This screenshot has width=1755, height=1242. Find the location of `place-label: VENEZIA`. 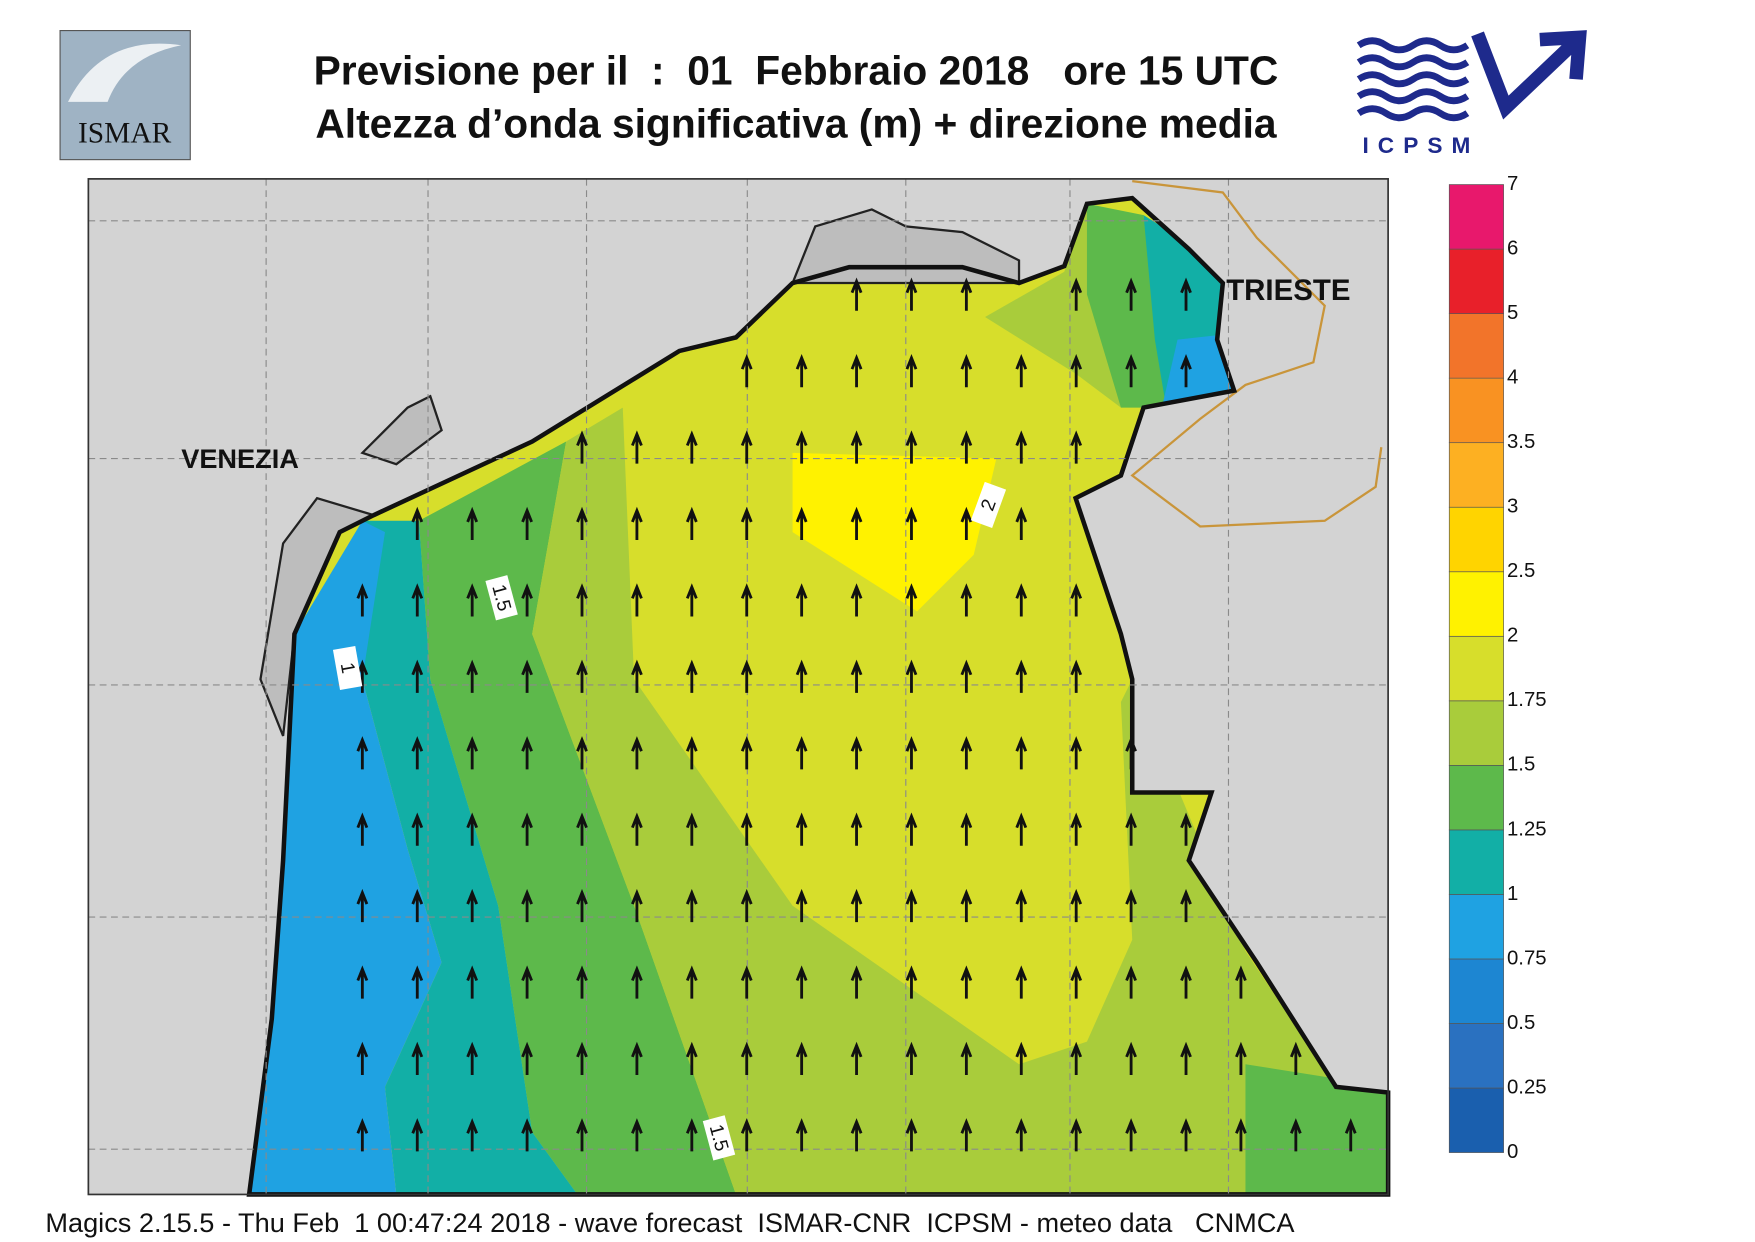

place-label: VENEZIA is located at coordinates (240, 458).